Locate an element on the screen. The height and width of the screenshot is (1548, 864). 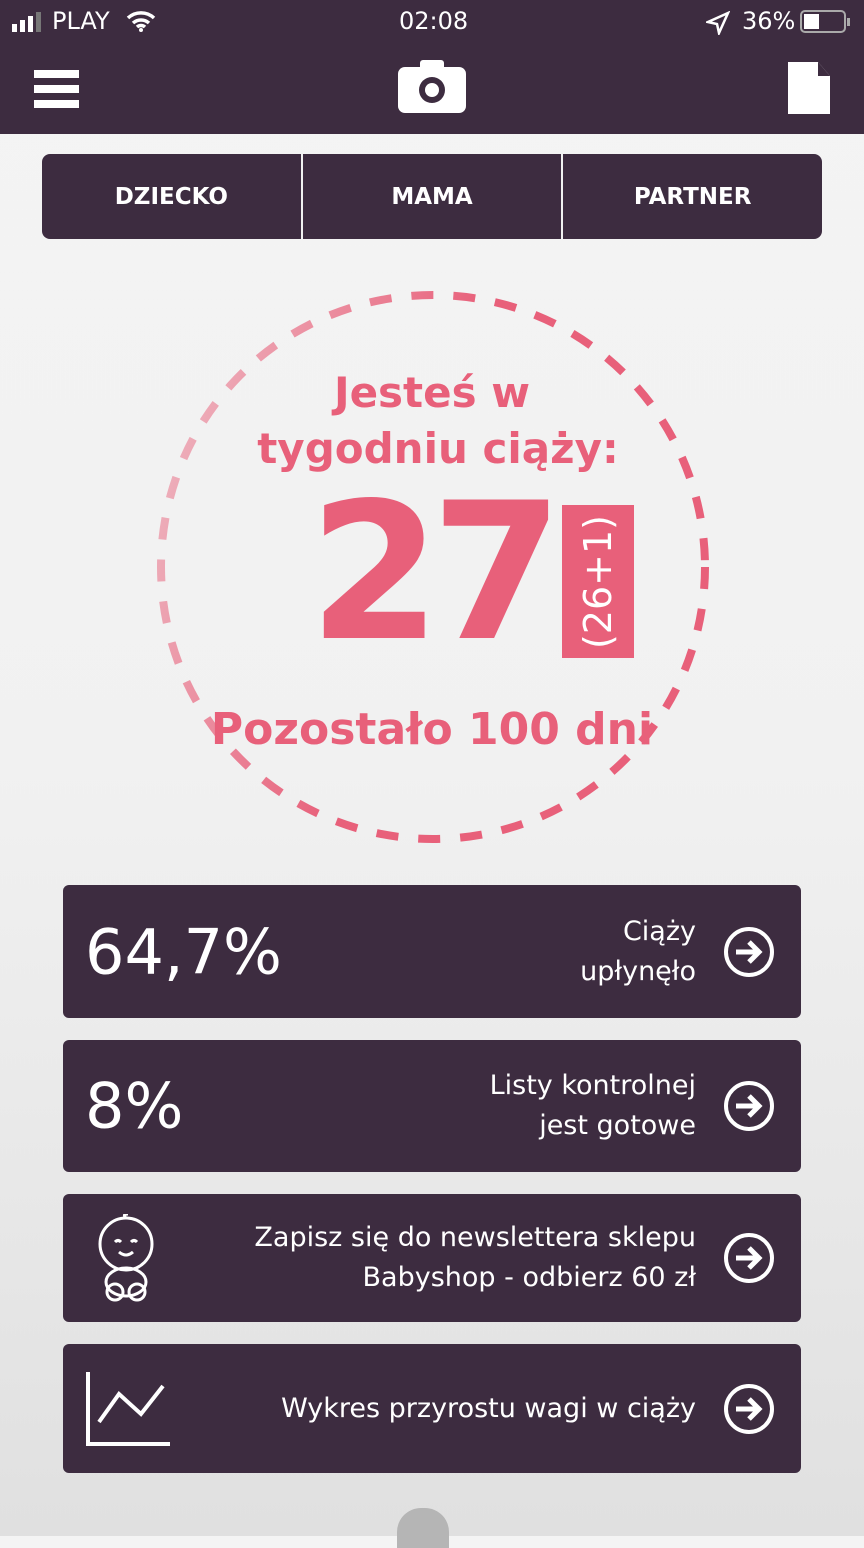
location-icon is located at coordinates (718, 23).